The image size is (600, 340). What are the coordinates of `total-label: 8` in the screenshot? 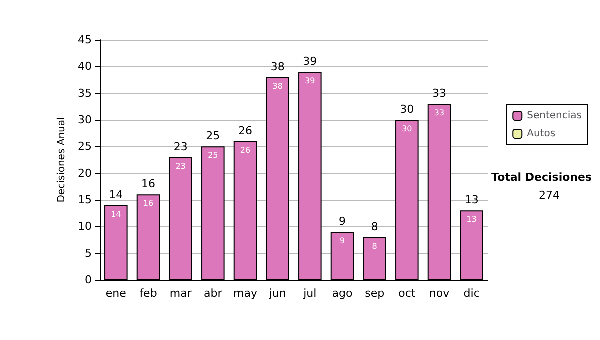 It's located at (374, 227).